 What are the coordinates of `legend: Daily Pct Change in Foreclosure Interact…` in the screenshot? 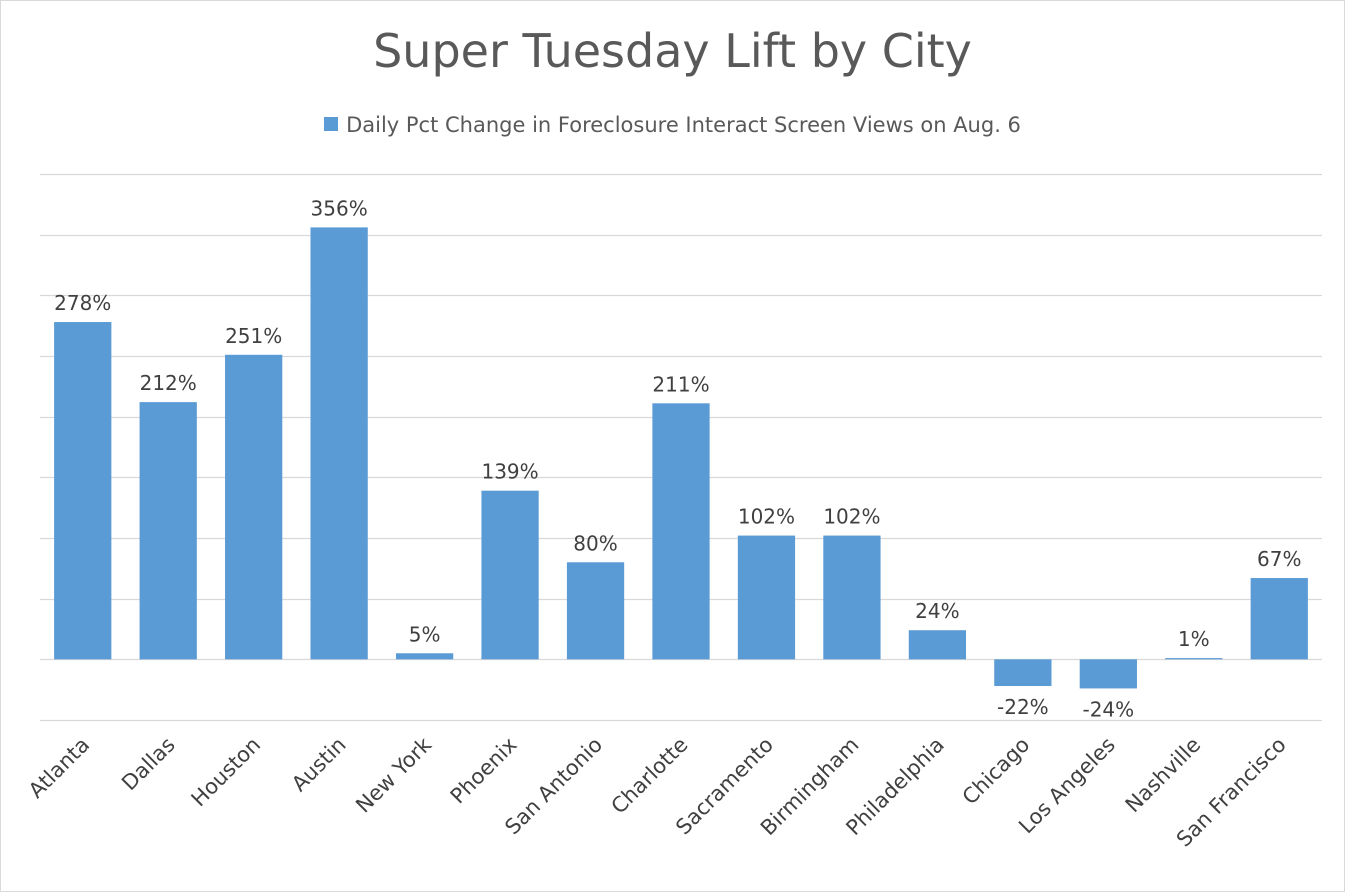 It's located at (672, 125).